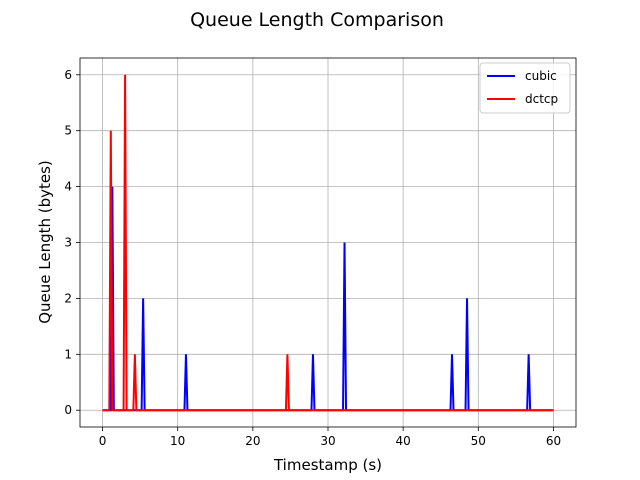  I want to click on y-tick-label: 4, so click(68, 187).